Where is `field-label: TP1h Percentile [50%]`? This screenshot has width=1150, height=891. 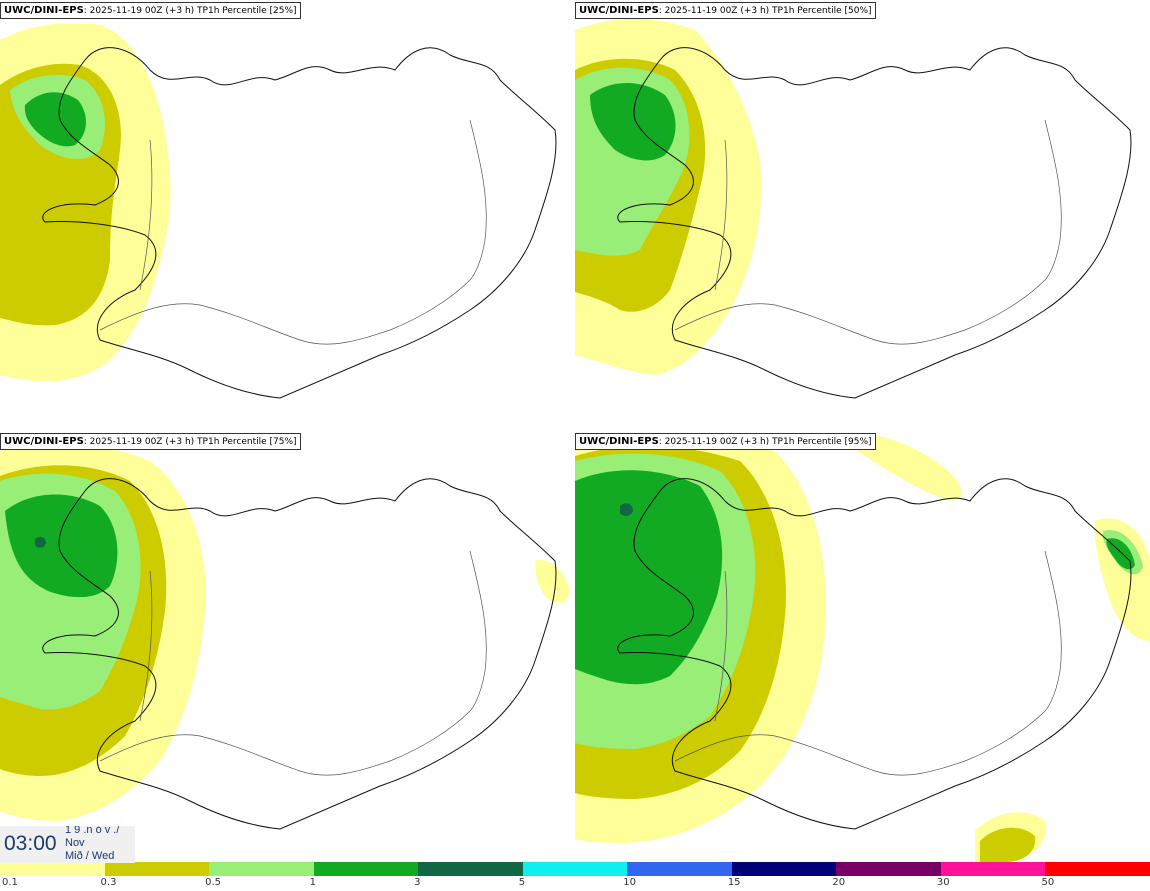
field-label: TP1h Percentile [50%] is located at coordinates (822, 11).